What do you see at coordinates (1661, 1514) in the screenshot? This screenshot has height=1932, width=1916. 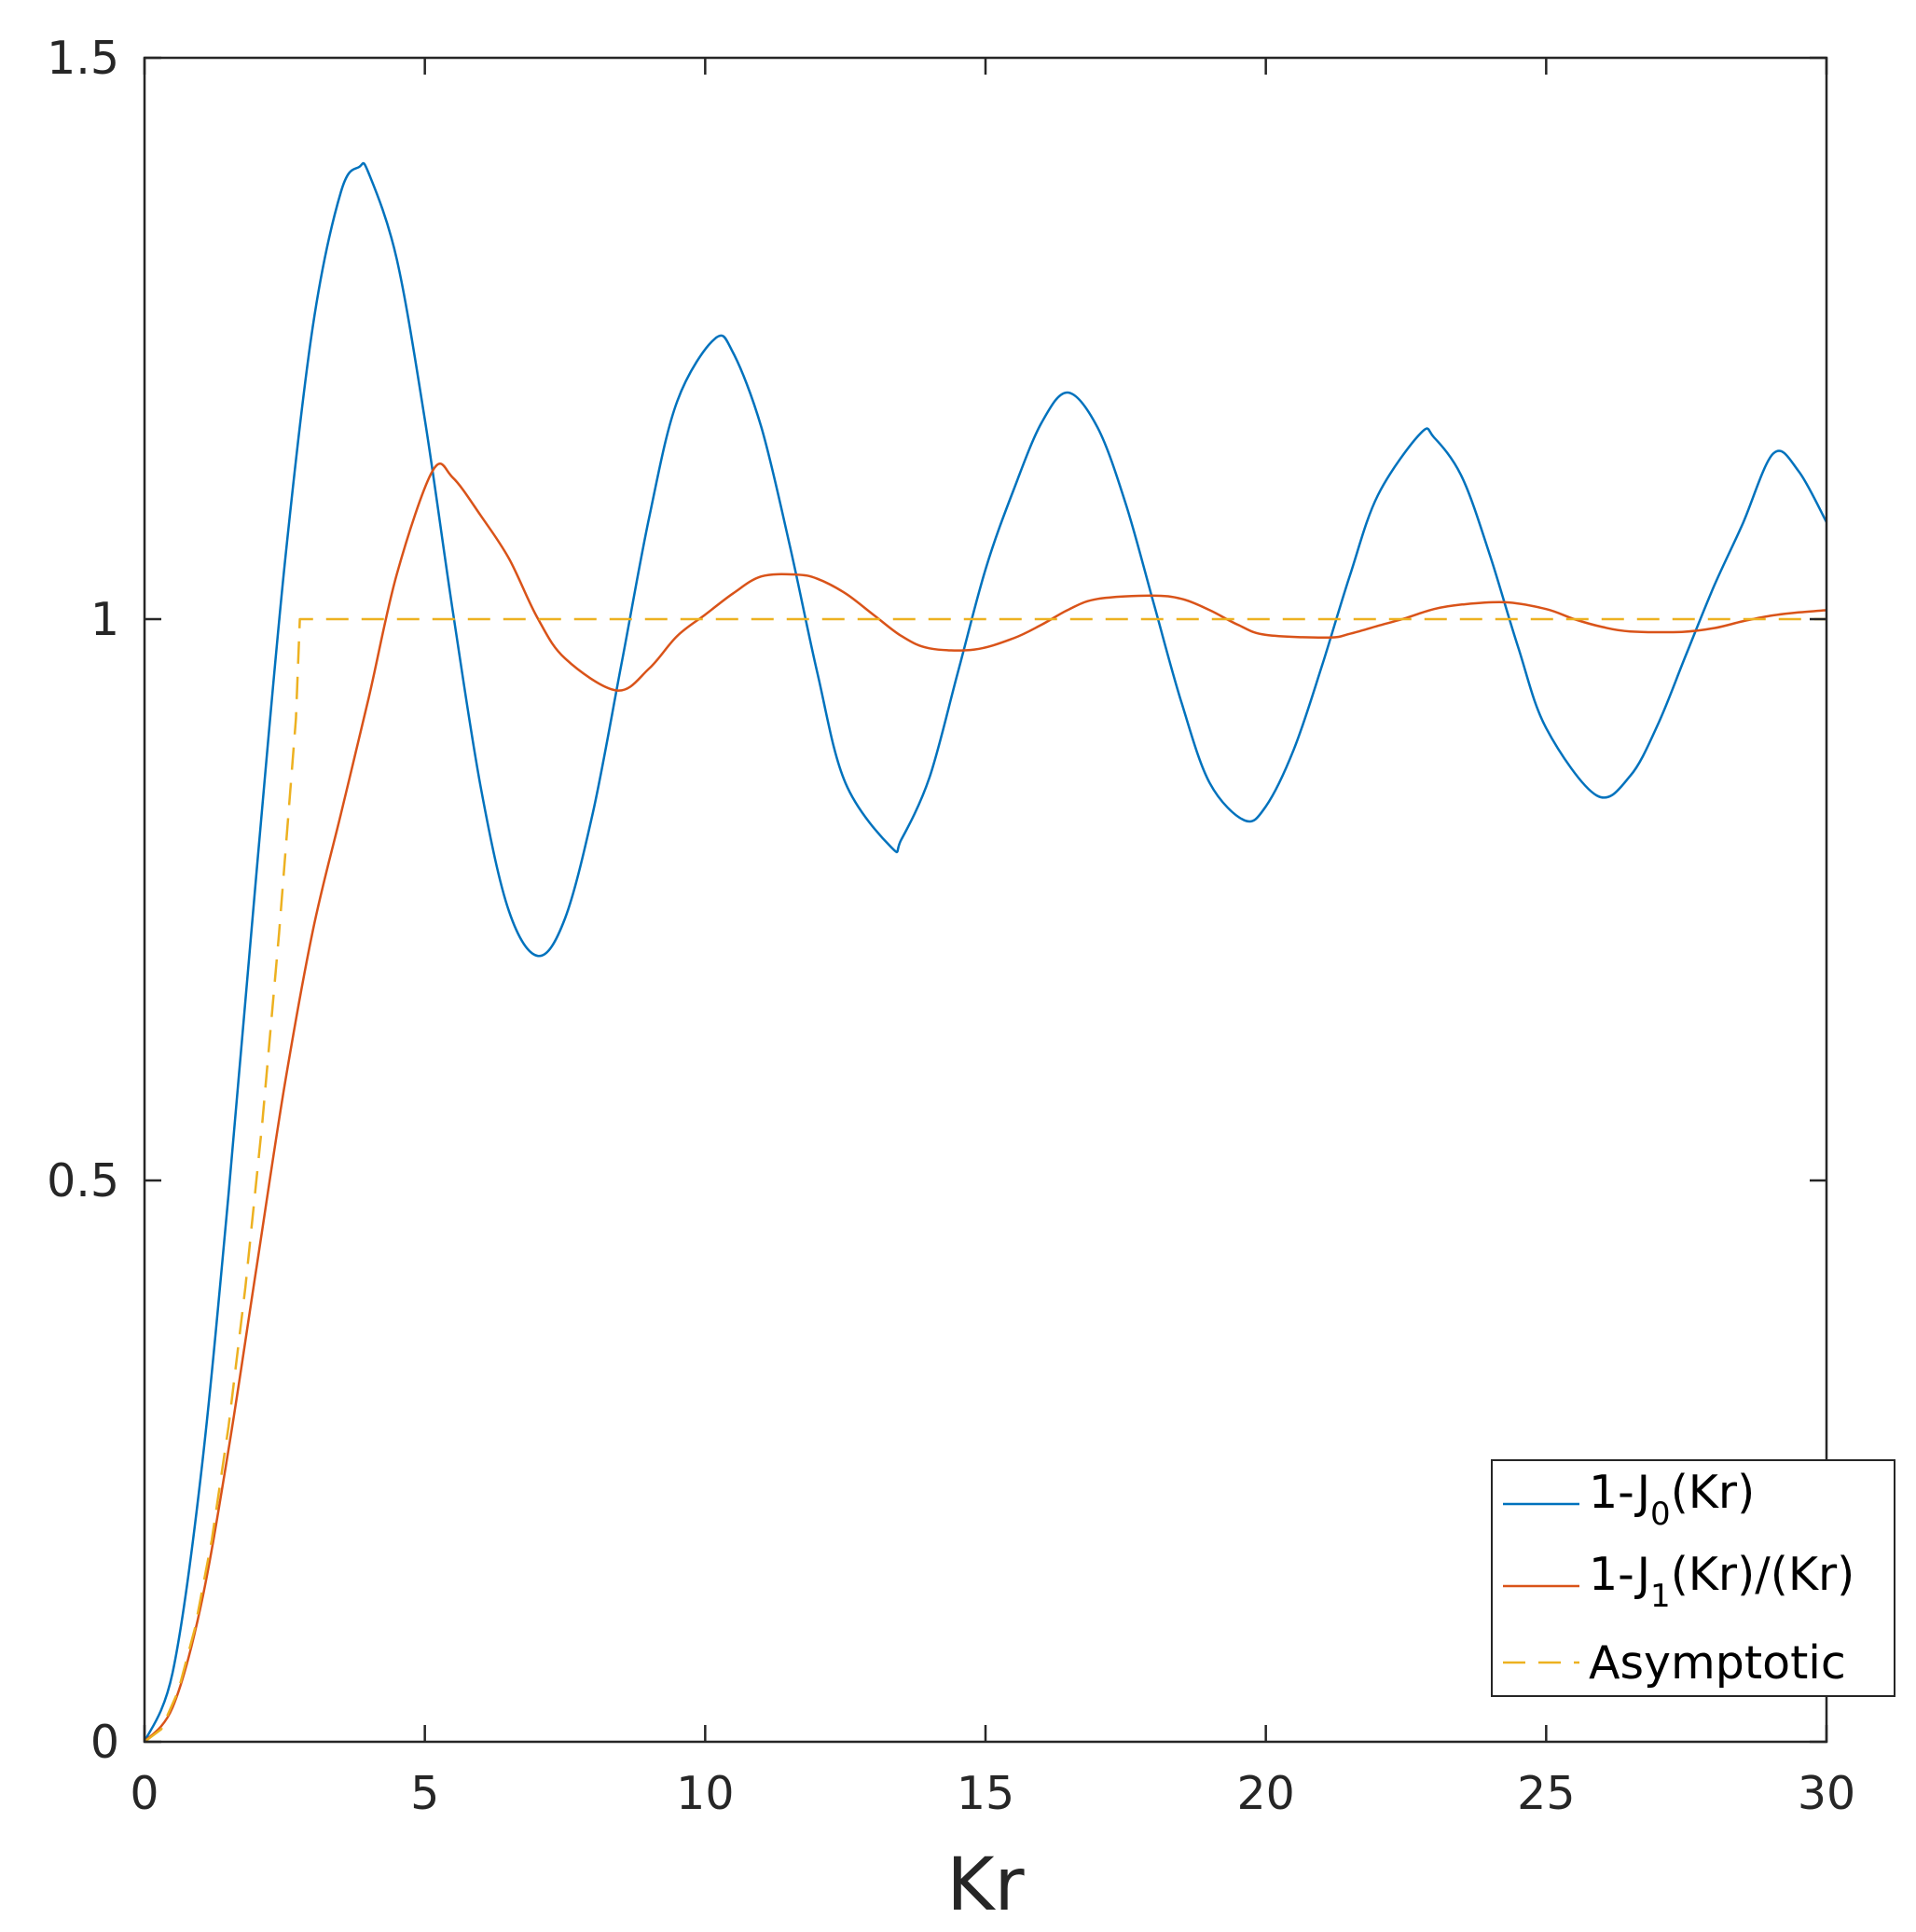 I see `legend-label-series-1-subscript: 0` at bounding box center [1661, 1514].